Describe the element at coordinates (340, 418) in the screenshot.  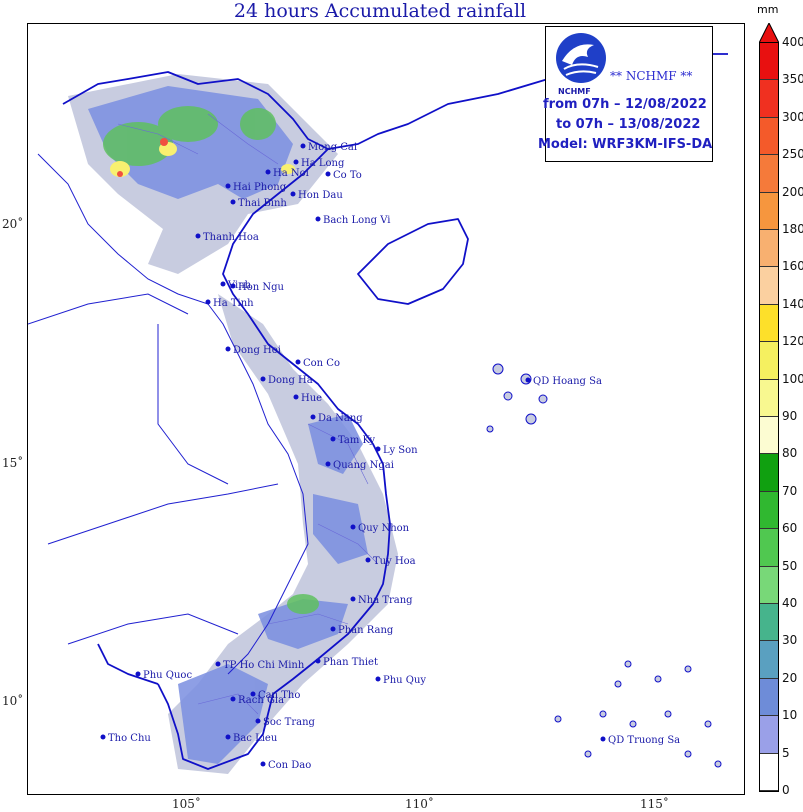
I see `place-label: Da Nang` at that location.